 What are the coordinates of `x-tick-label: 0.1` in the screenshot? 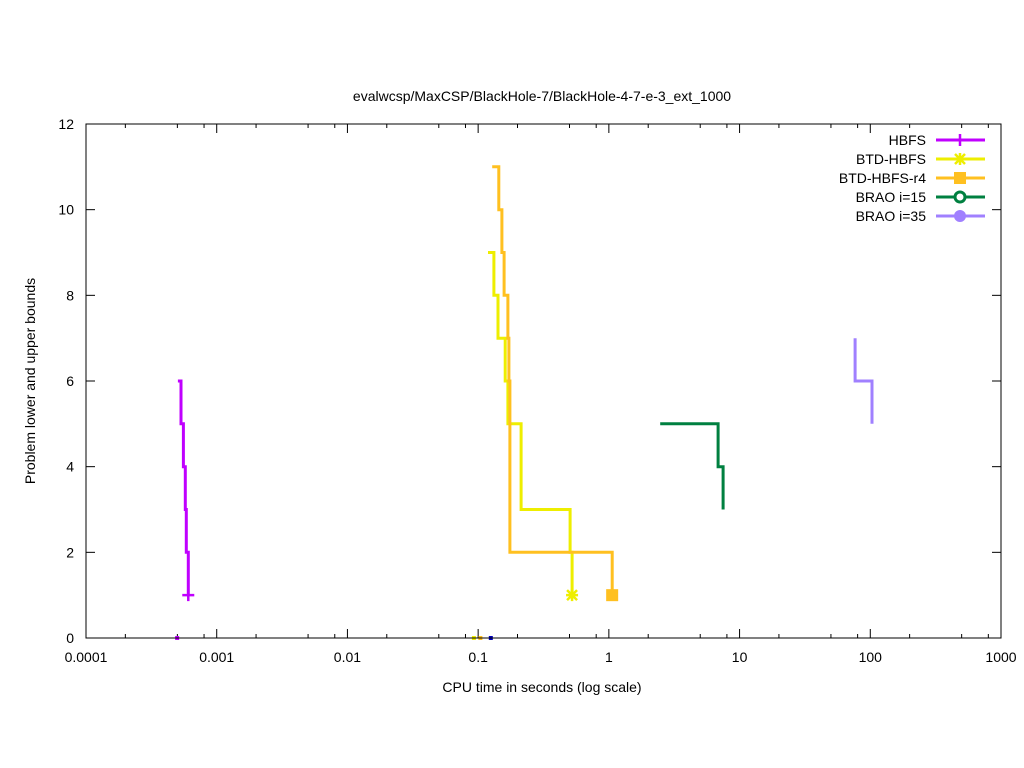 It's located at (478, 657).